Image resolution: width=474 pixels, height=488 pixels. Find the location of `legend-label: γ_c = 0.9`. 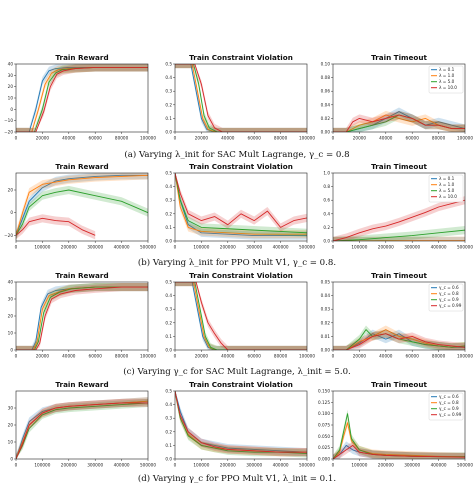

legend-label: γ_c = 0.9 is located at coordinates (449, 299).